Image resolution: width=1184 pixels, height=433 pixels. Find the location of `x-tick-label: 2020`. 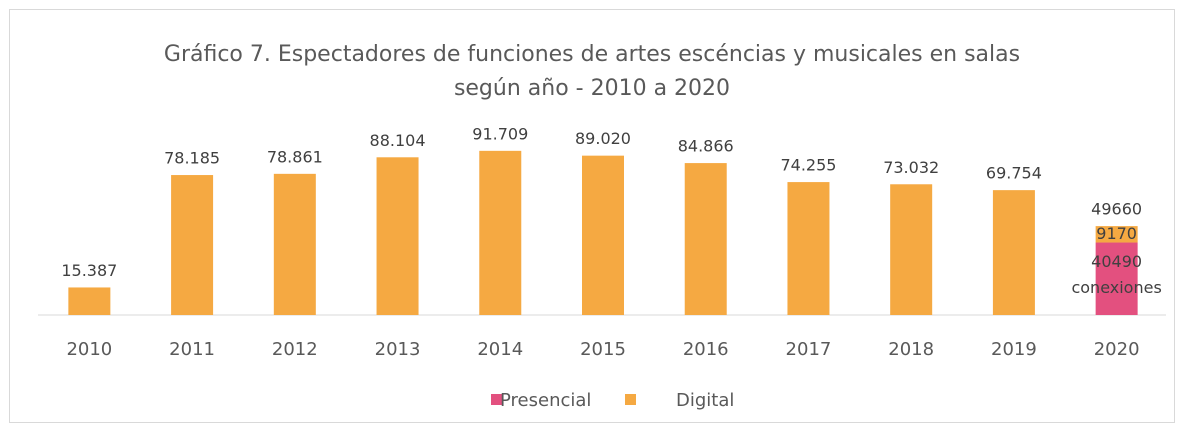

x-tick-label: 2020 is located at coordinates (1117, 349).